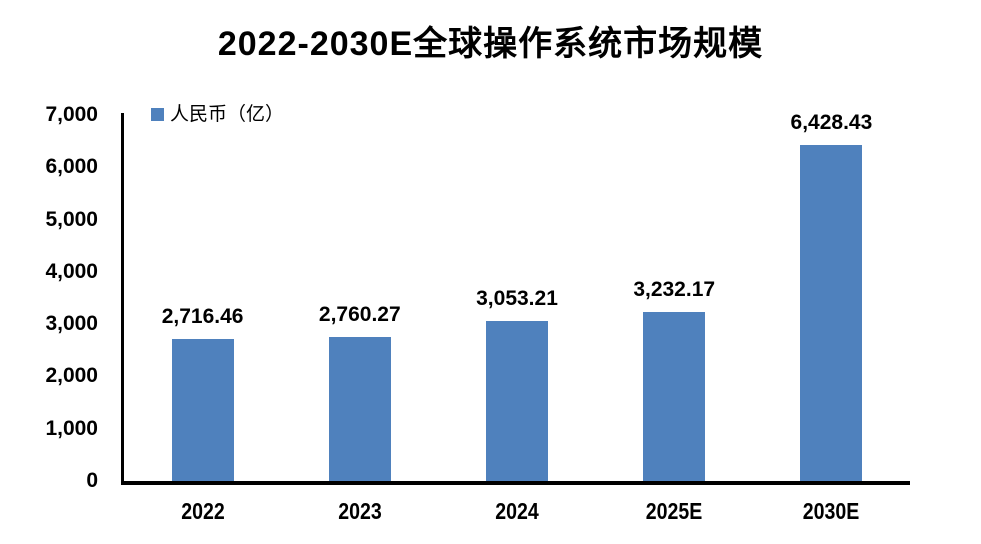 The height and width of the screenshot is (544, 981). What do you see at coordinates (674, 511) in the screenshot?
I see `x-axis-label-2025E: 2025E` at bounding box center [674, 511].